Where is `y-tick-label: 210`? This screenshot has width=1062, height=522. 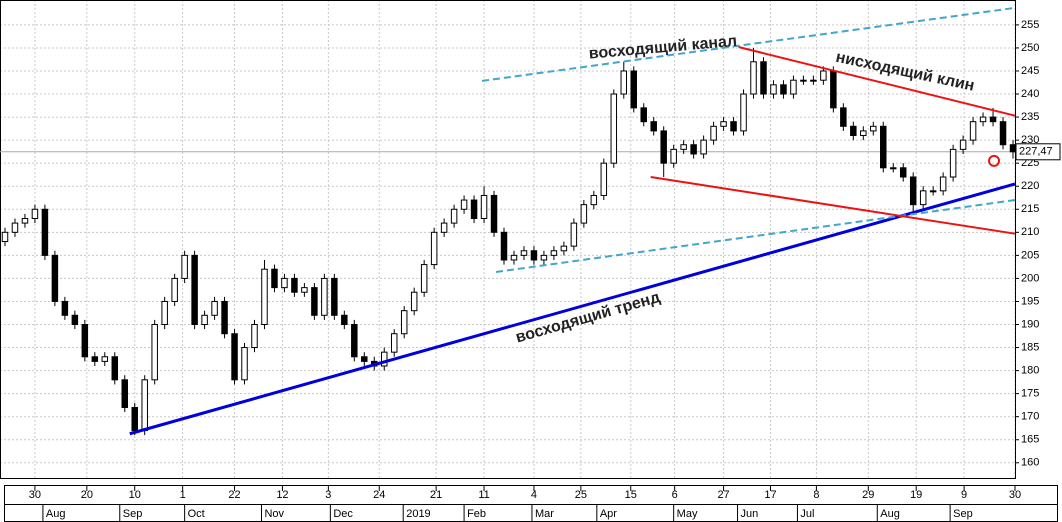
y-tick-label: 210 is located at coordinates (1030, 232).